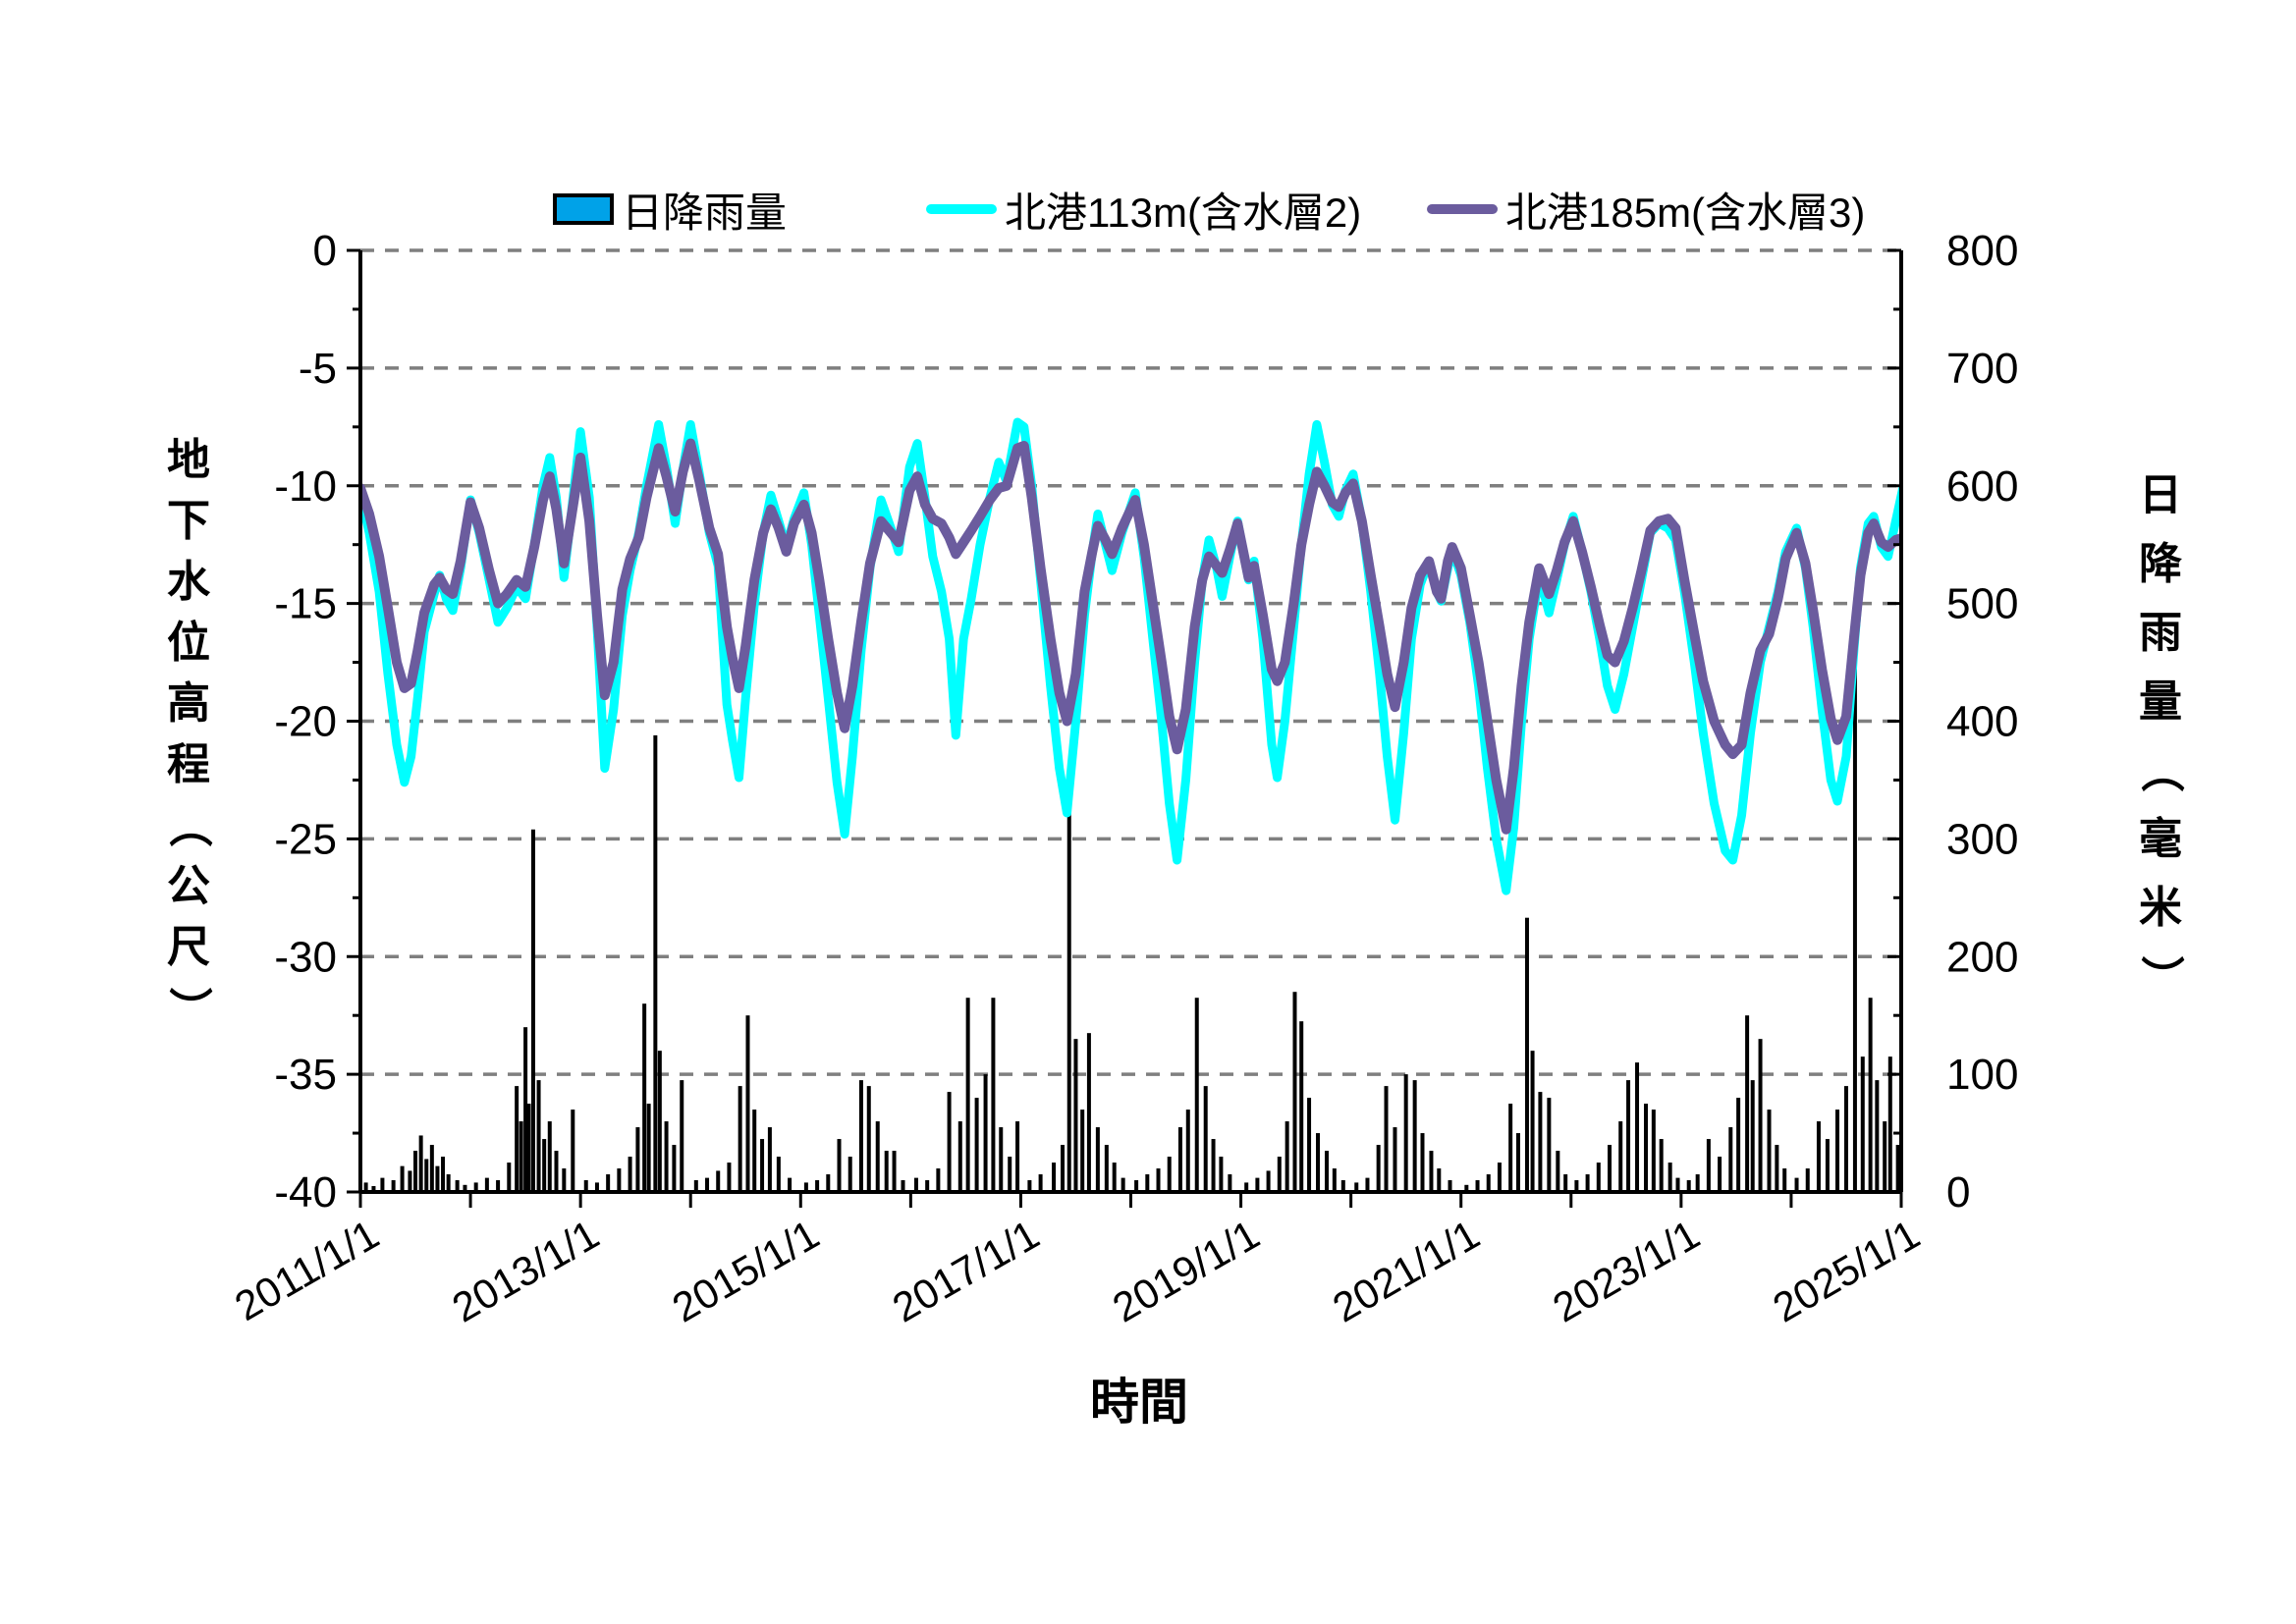 The image size is (2296, 1624). Describe the element at coordinates (305, 1075) in the screenshot. I see `left-axis-tick-label: -35` at that location.